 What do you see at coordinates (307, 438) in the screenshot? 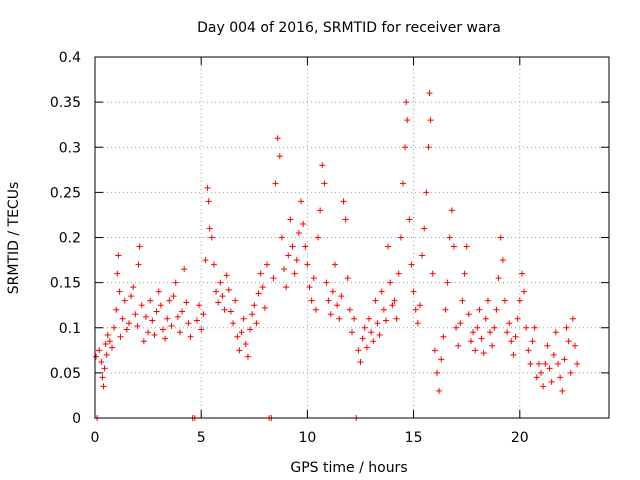
I see `x-tick-label: 10` at bounding box center [307, 438].